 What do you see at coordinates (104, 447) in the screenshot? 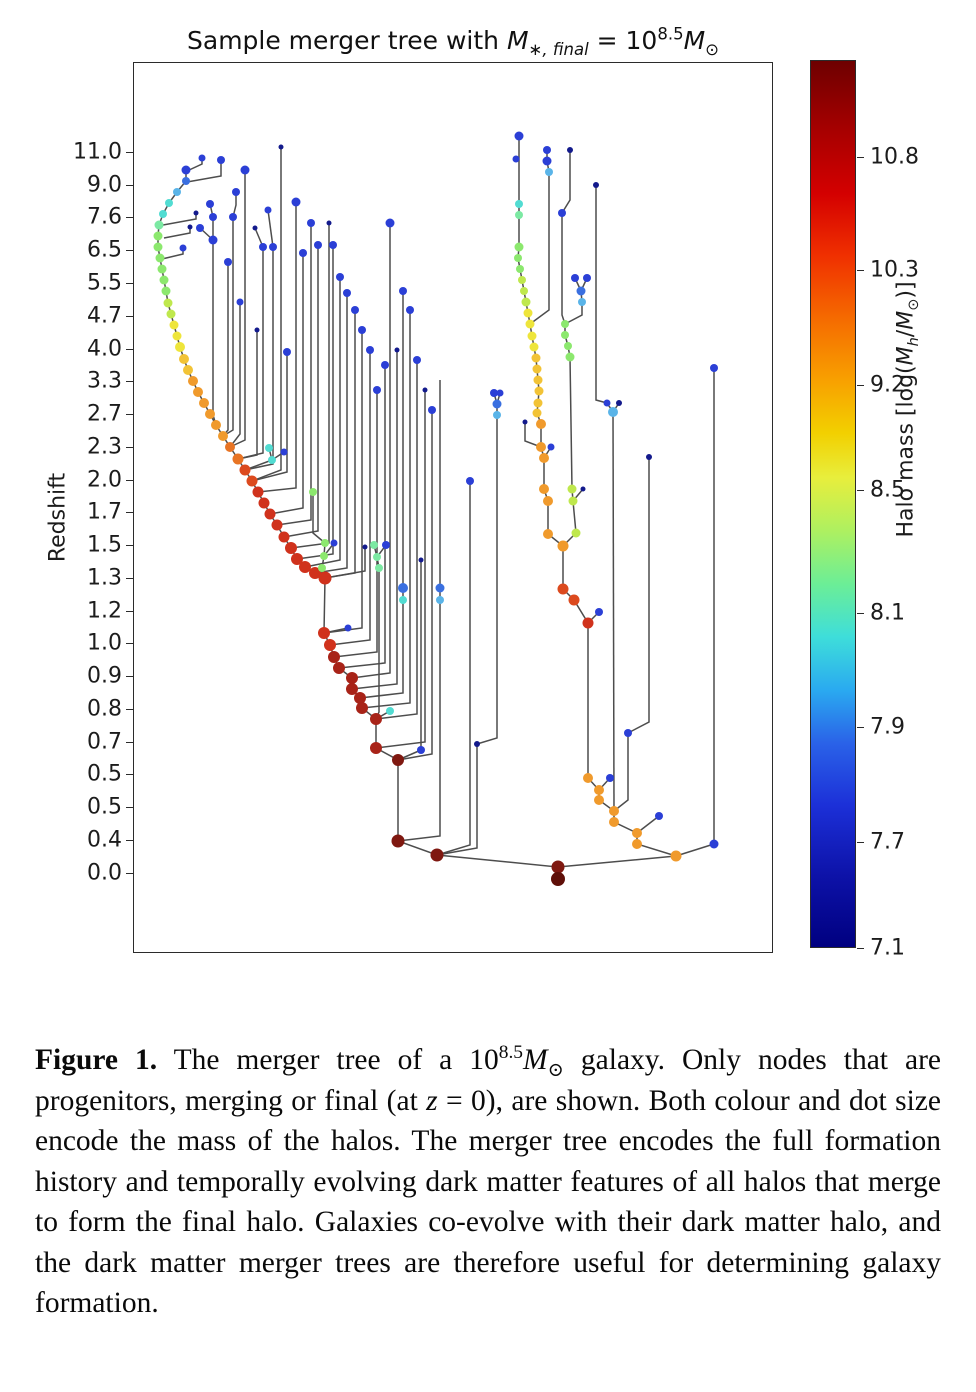
I see `y-tick-label: 2.3` at bounding box center [104, 447].